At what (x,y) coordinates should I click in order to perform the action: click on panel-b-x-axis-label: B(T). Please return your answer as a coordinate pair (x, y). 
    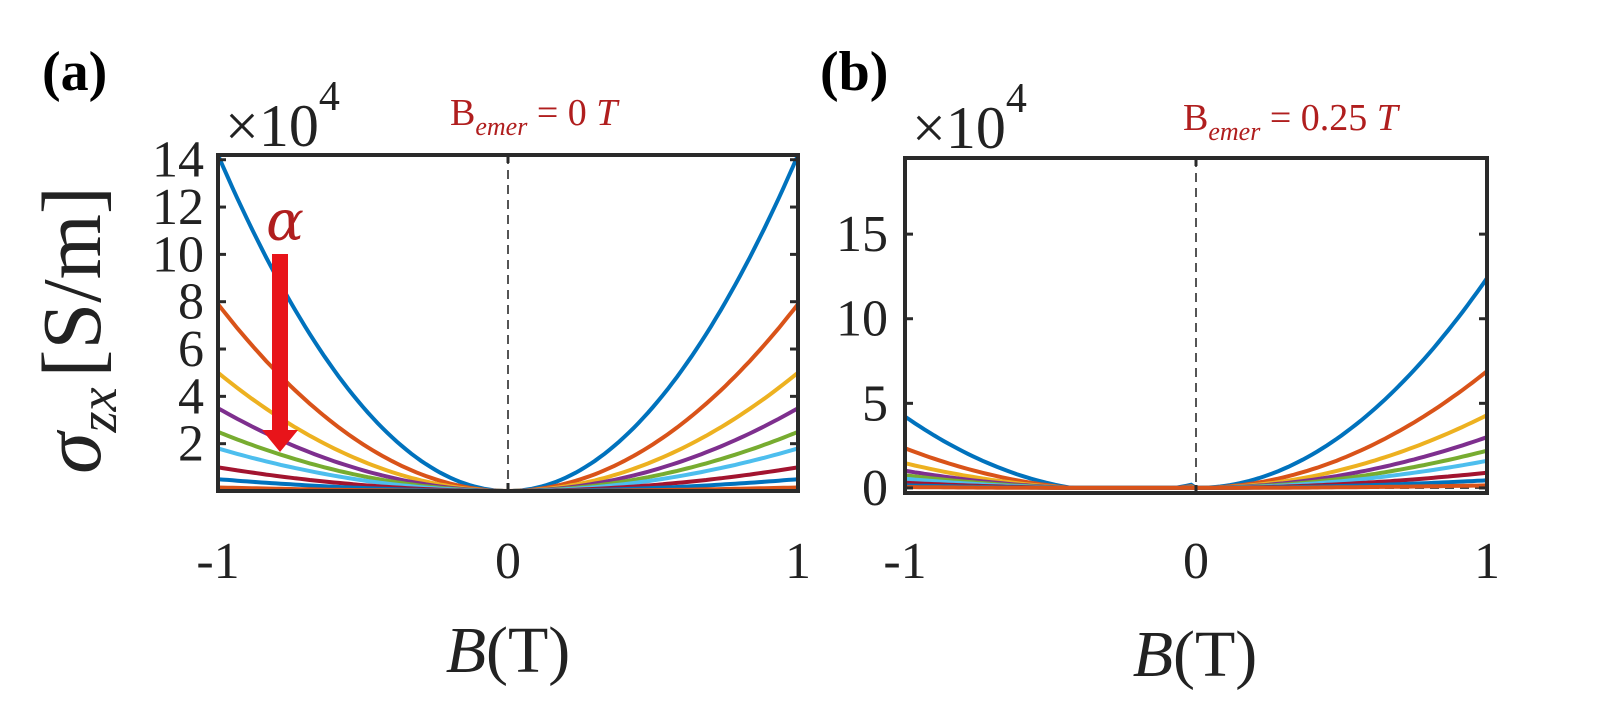
    Looking at the image, I should click on (1195, 654).